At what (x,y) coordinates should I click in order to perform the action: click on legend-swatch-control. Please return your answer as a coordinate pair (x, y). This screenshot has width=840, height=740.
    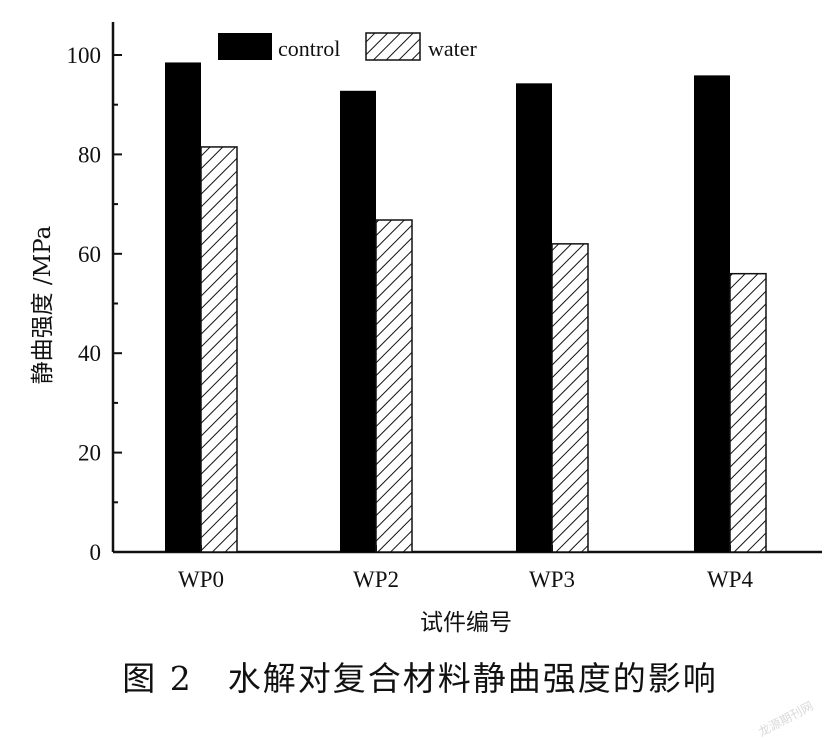
    Looking at the image, I should click on (245, 46).